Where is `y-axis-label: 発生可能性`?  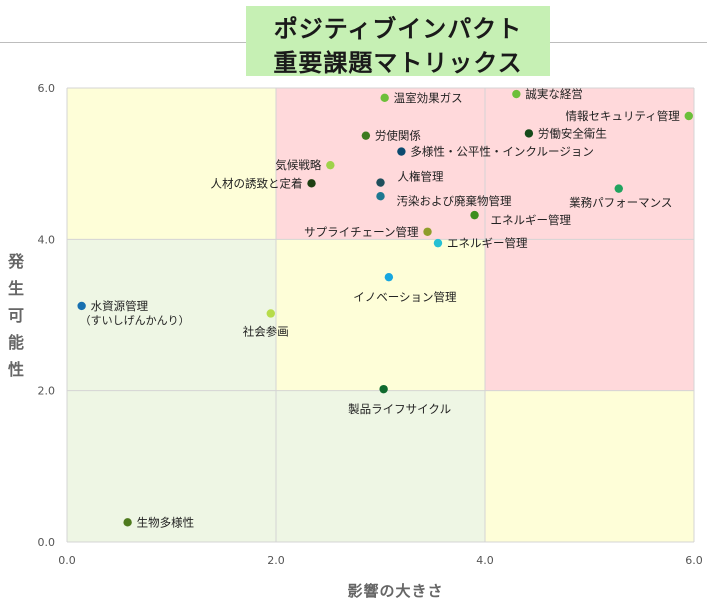
y-axis-label: 発生可能性 is located at coordinates (16, 315).